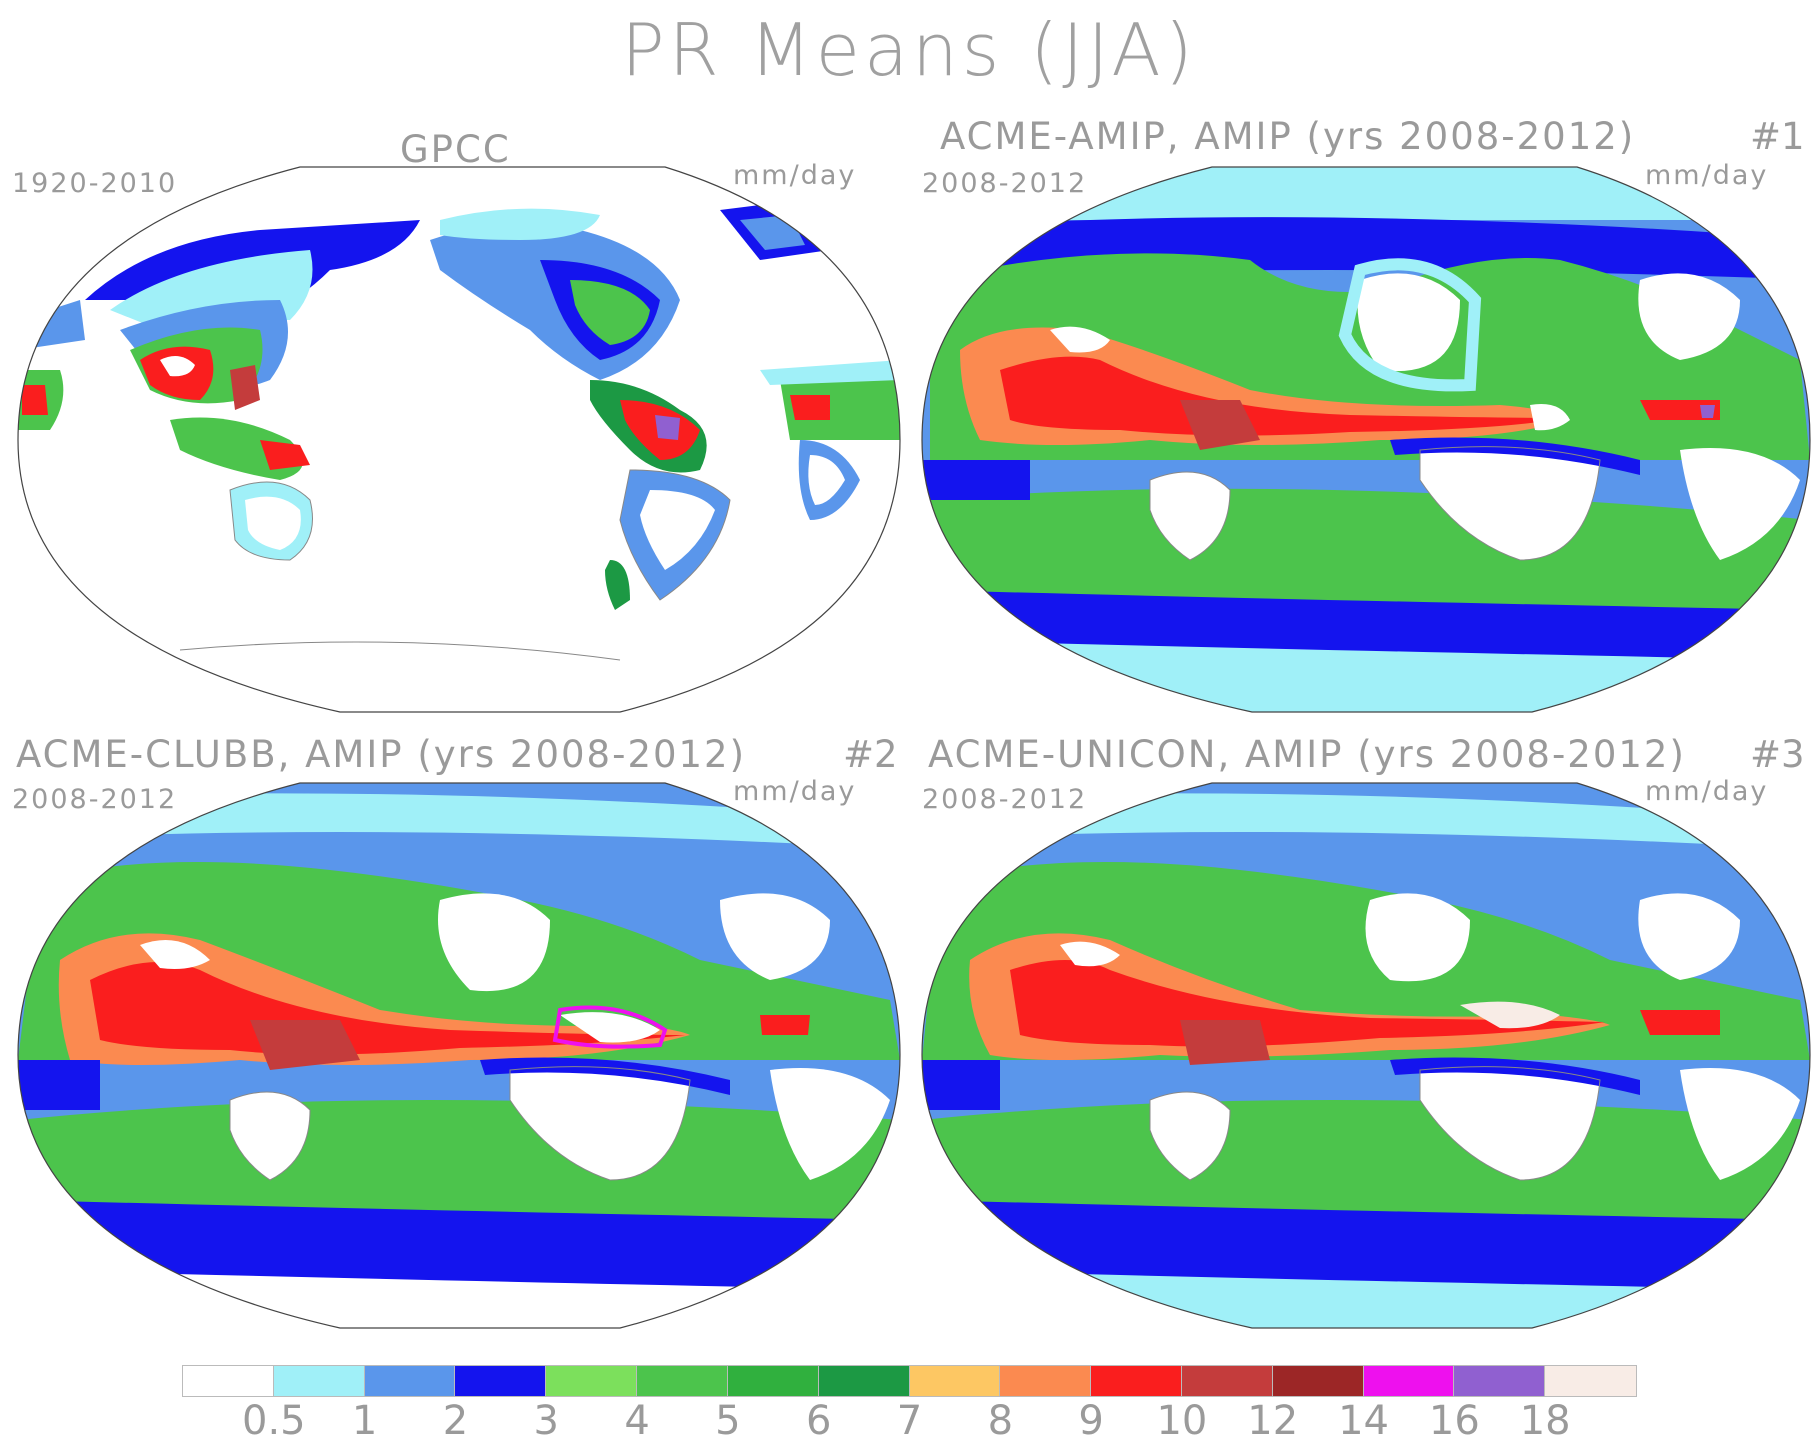 The width and height of the screenshot is (1818, 1444). I want to click on colorbar-label: 10, so click(1182, 1421).